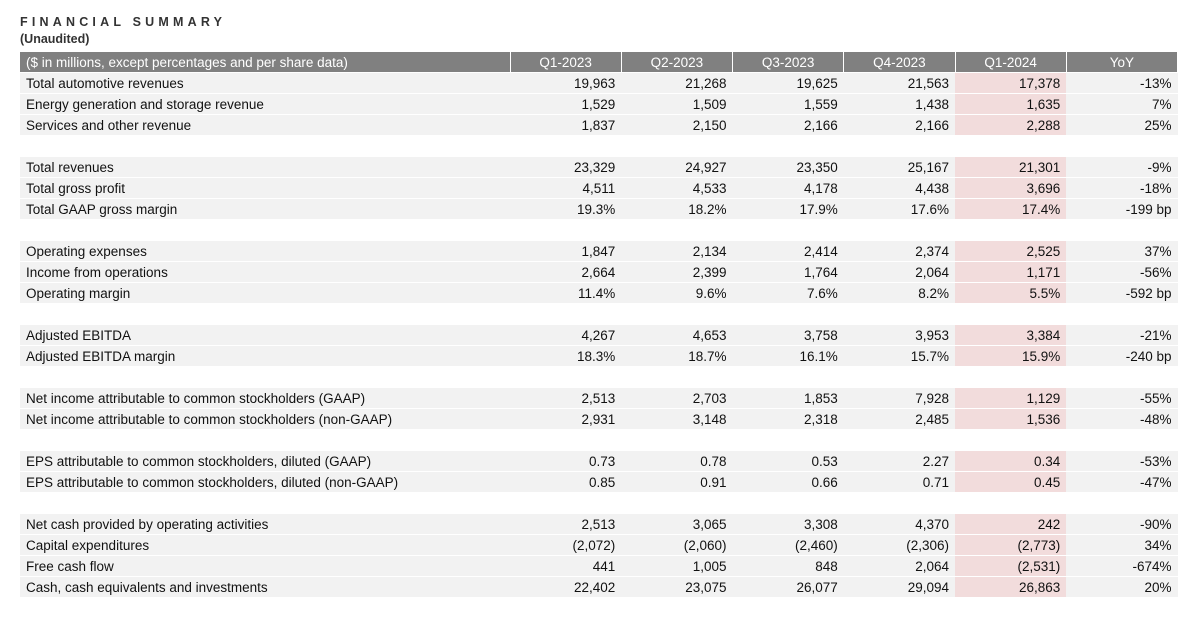  What do you see at coordinates (265, 83) in the screenshot?
I see `row-label: Total automotive revenues` at bounding box center [265, 83].